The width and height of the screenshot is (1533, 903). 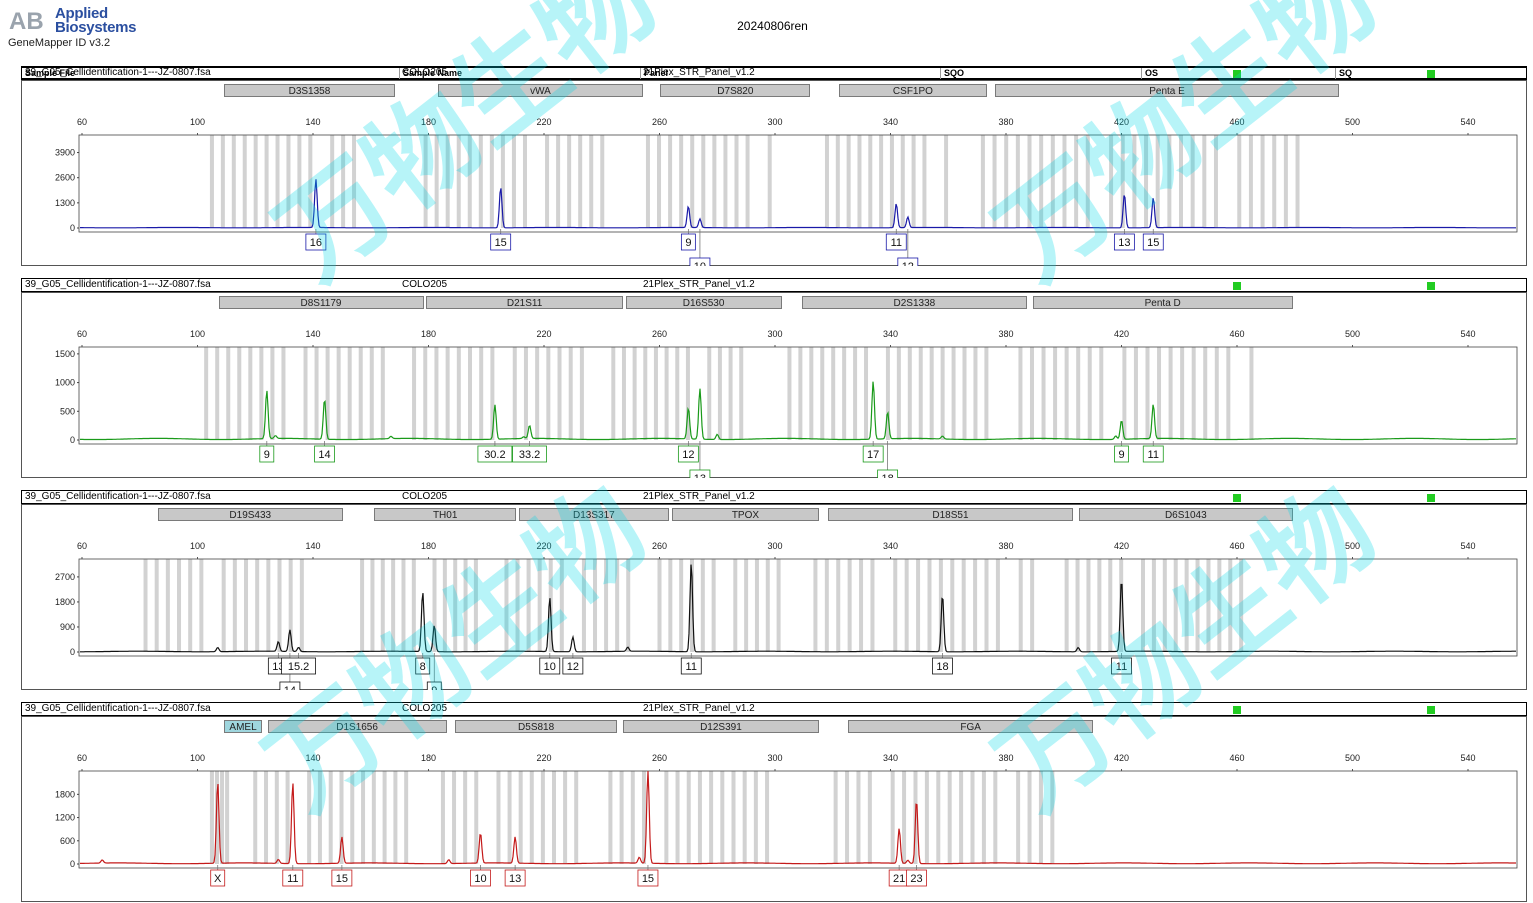 I want to click on locus-d16s530: D16S530, so click(x=703, y=302).